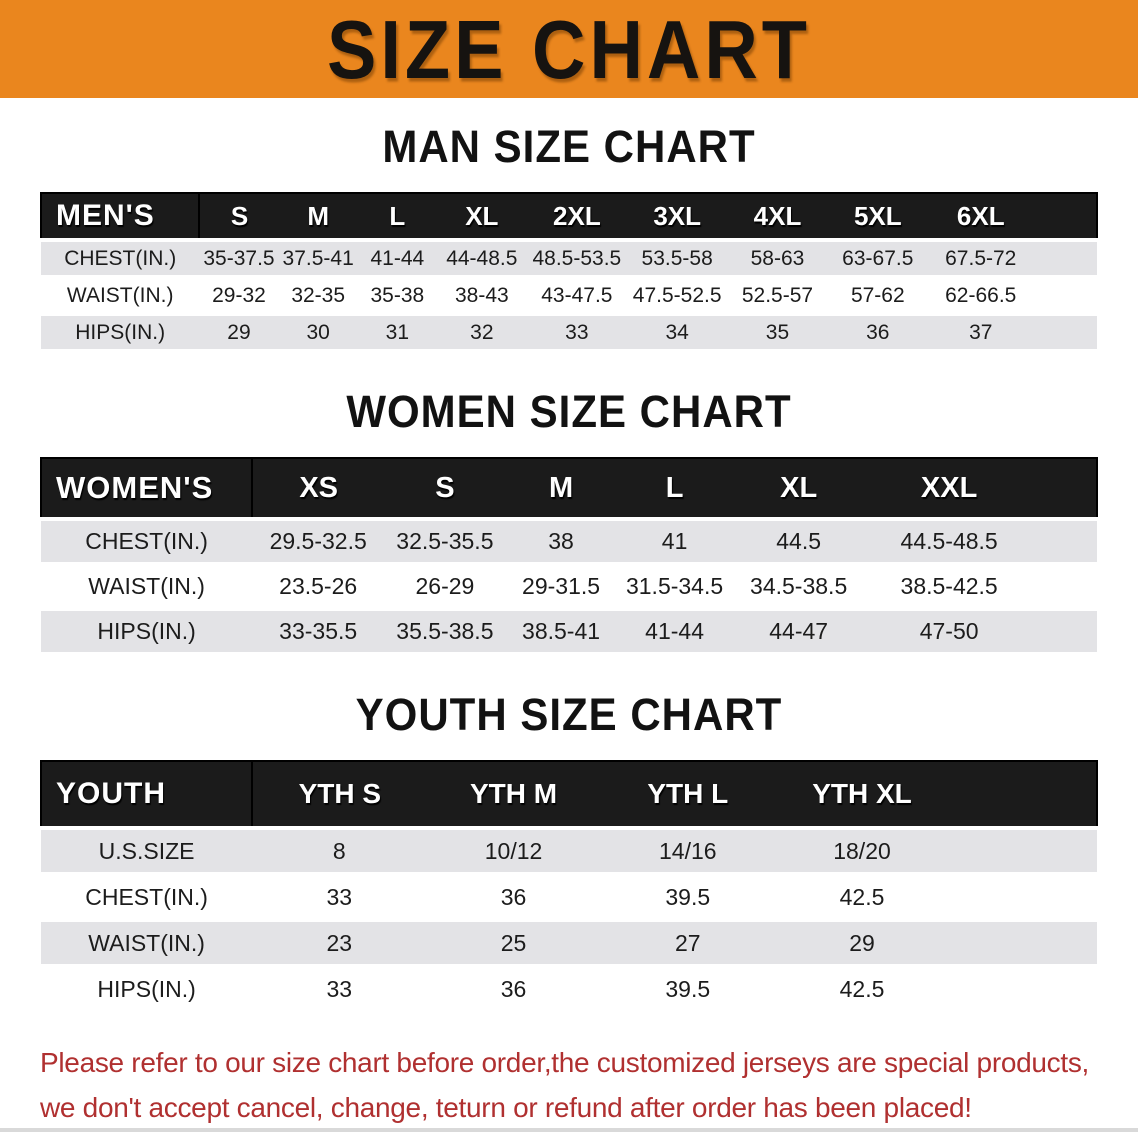 The image size is (1138, 1132). What do you see at coordinates (318, 259) in the screenshot?
I see `size-value: 37.5-41` at bounding box center [318, 259].